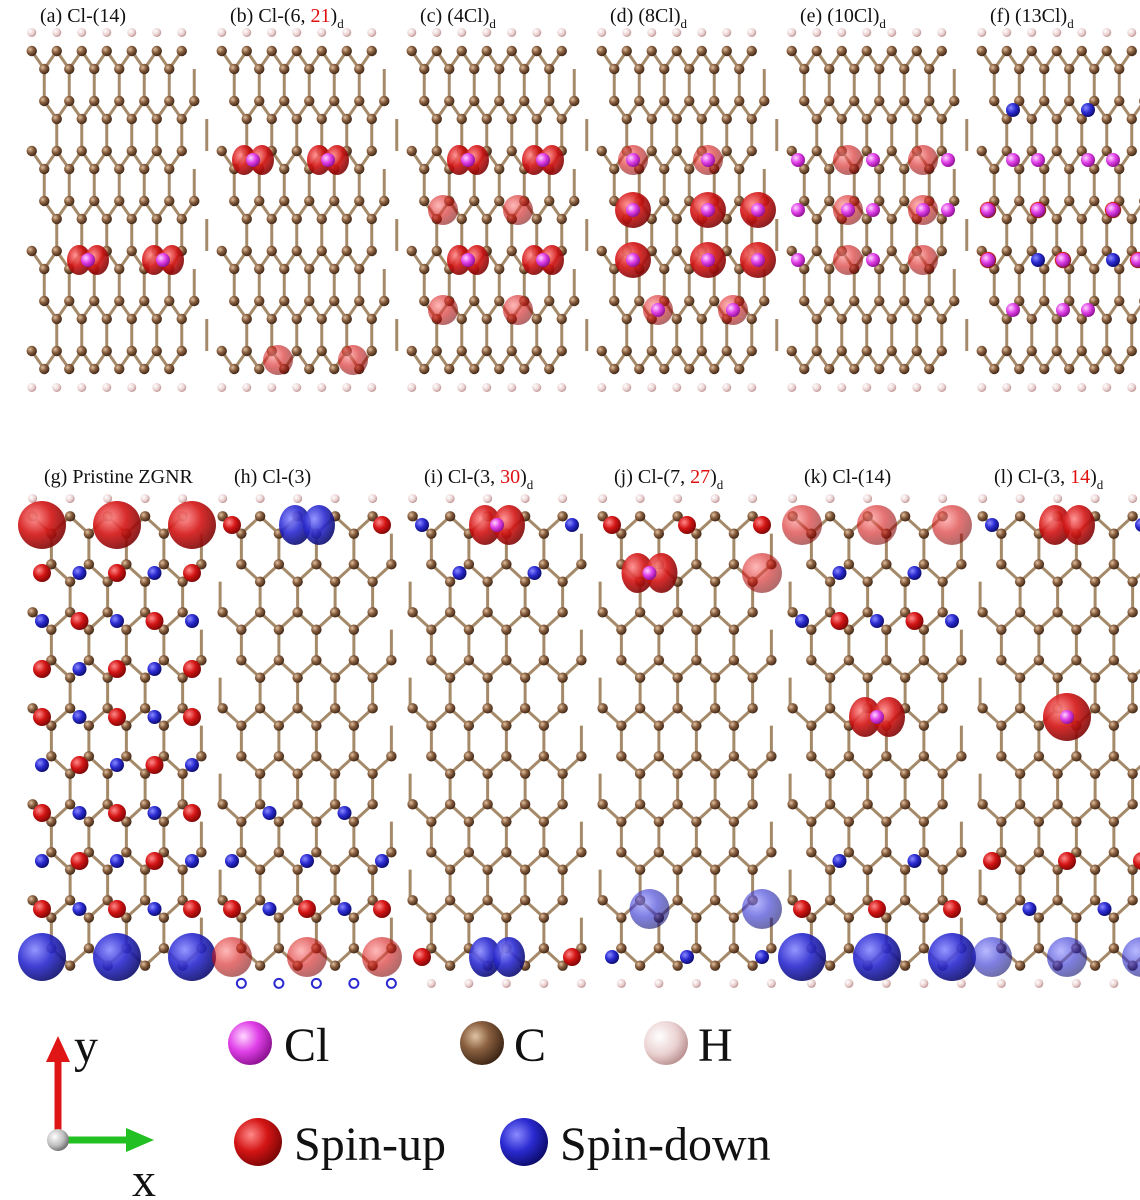 Image resolution: width=1140 pixels, height=1200 pixels. What do you see at coordinates (669, 479) in the screenshot?
I see `panel-label-j: (j) Cl-(7, 27)d` at bounding box center [669, 479].